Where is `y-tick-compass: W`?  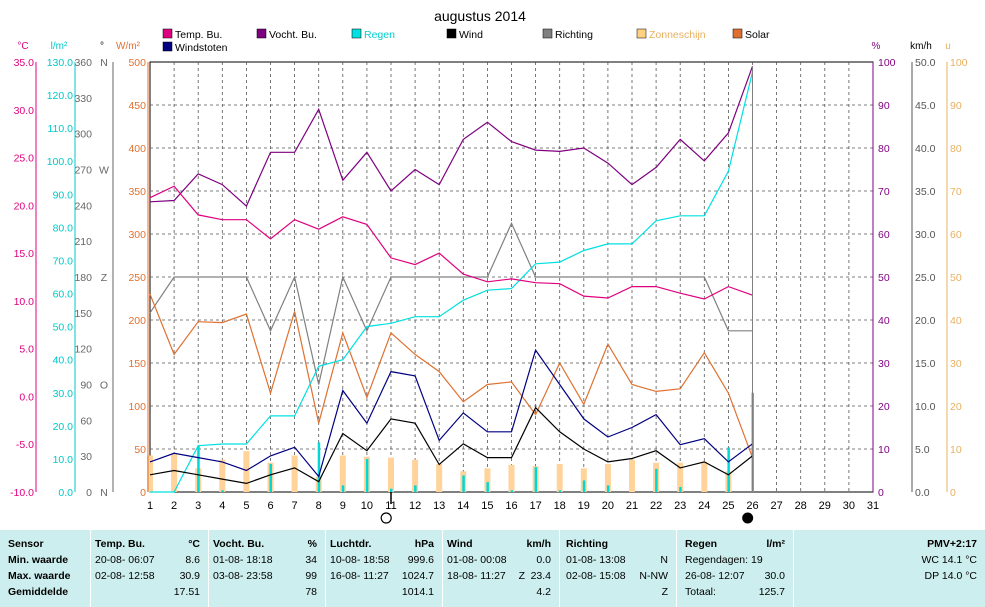
y-tick-compass: W is located at coordinates (104, 171).